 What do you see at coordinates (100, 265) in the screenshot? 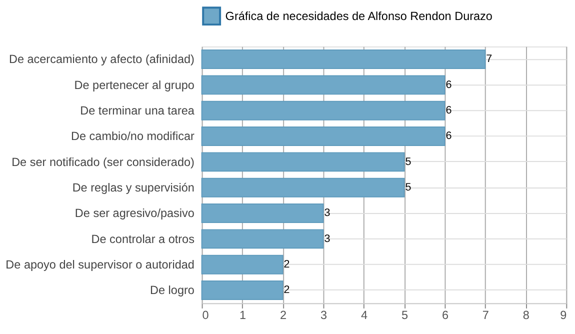
I see `y-tick-label: De apoyo del supervisor o autoridad` at bounding box center [100, 265].